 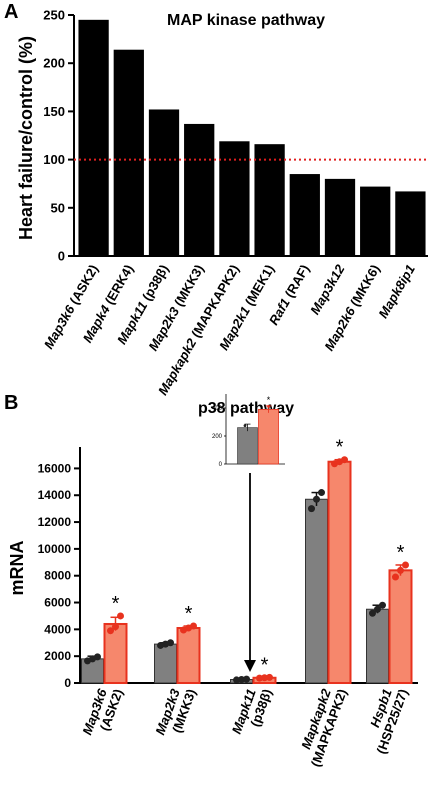 What do you see at coordinates (11, 403) in the screenshot?
I see `panel-b-letter: B` at bounding box center [11, 403].